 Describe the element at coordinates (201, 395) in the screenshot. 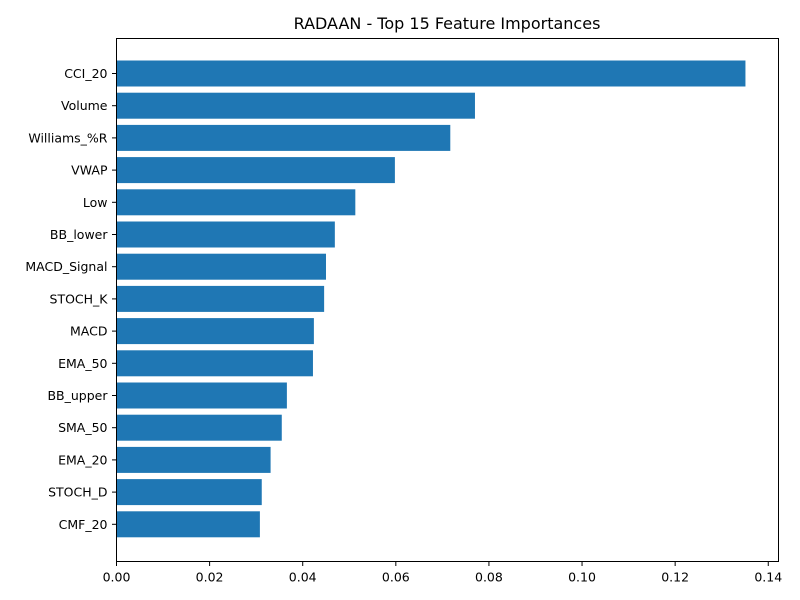

I see `bar-bb-upper` at that location.